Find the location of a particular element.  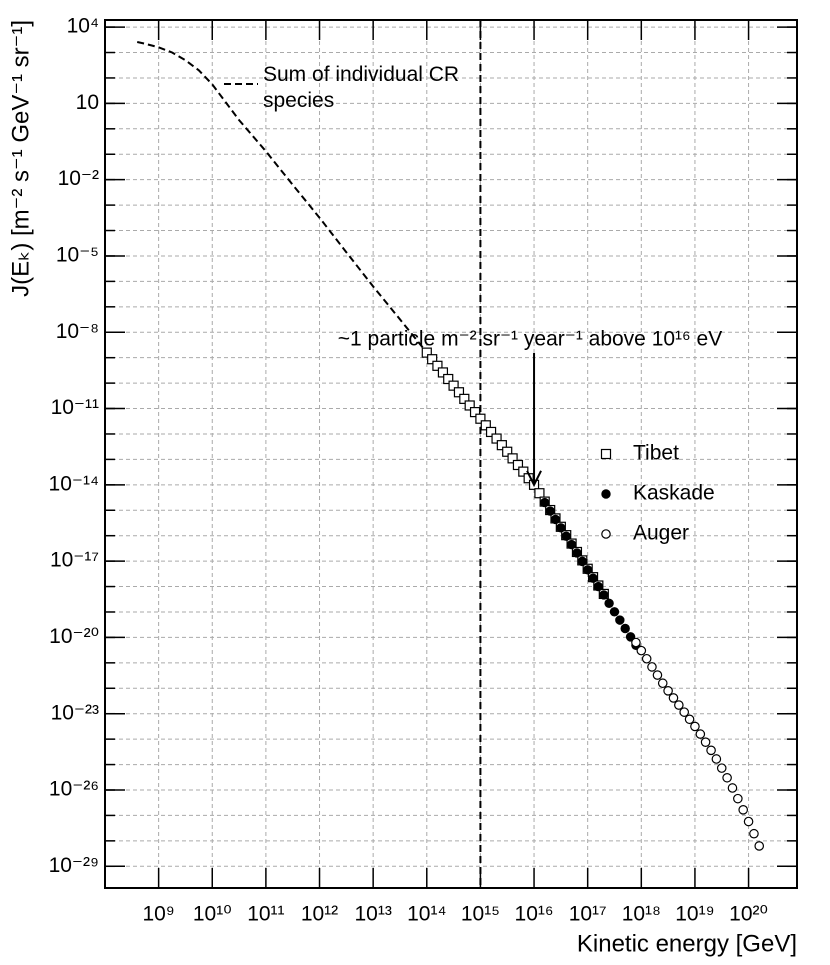

x-tick-label: 10¹⁴ is located at coordinates (426, 914).